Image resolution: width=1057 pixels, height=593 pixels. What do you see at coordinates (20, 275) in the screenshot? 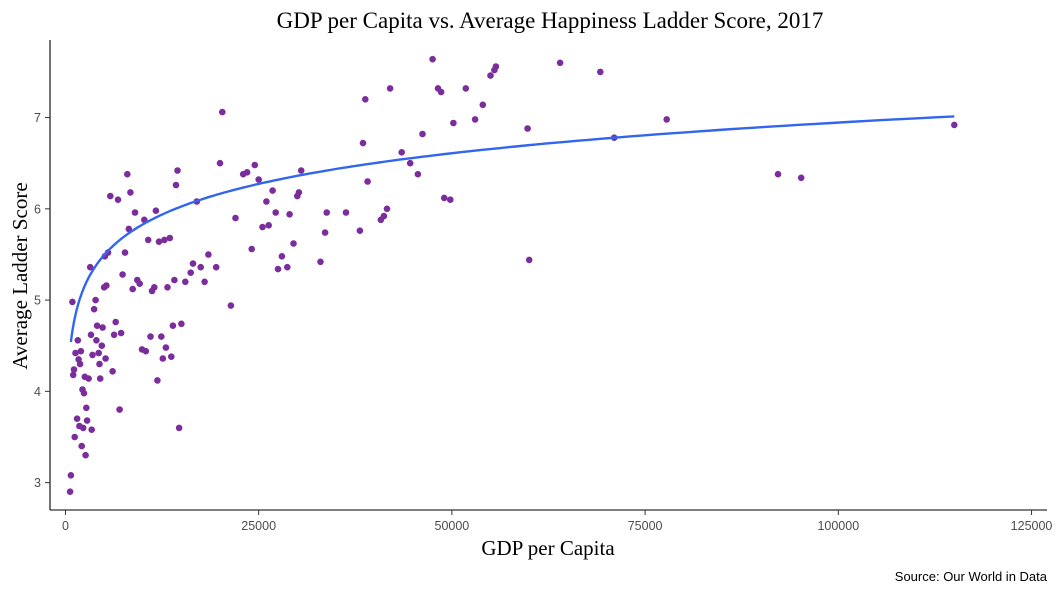
I see `y-axis-title: Average Ladder Score` at bounding box center [20, 275].